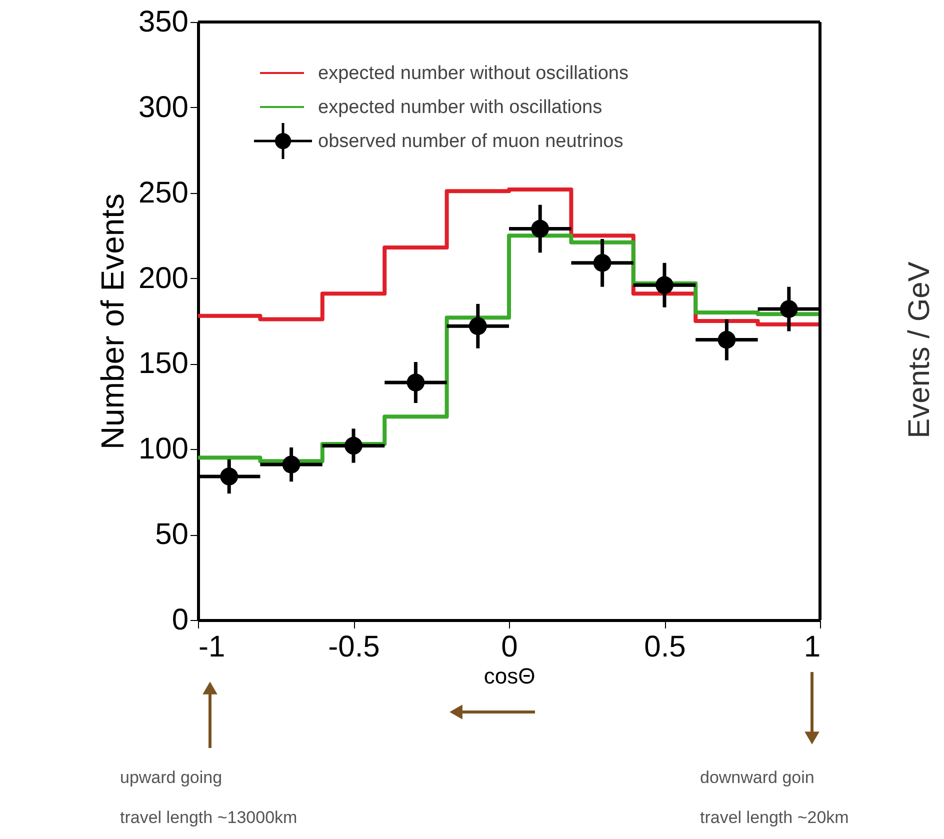 The height and width of the screenshot is (839, 944). Describe the element at coordinates (209, 817) in the screenshot. I see `text: travel length ~13000km` at that location.